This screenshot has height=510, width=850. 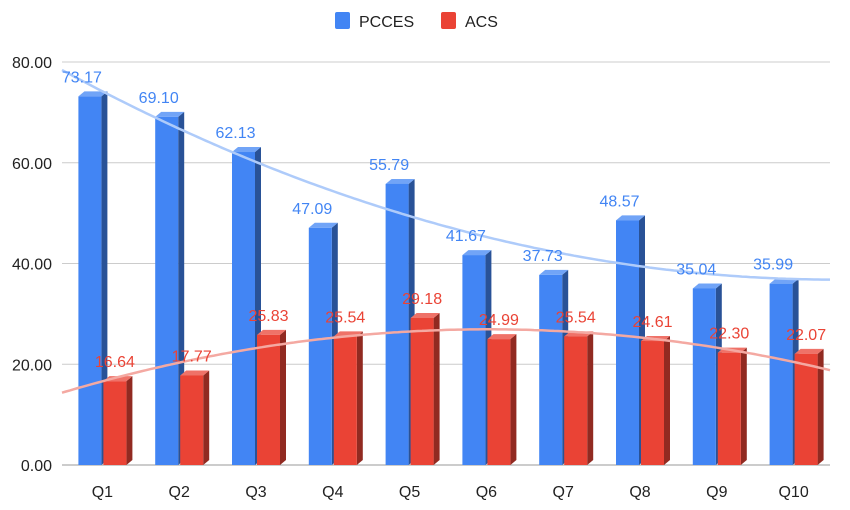 I want to click on x-tick-label: Q9, so click(x=716, y=492).